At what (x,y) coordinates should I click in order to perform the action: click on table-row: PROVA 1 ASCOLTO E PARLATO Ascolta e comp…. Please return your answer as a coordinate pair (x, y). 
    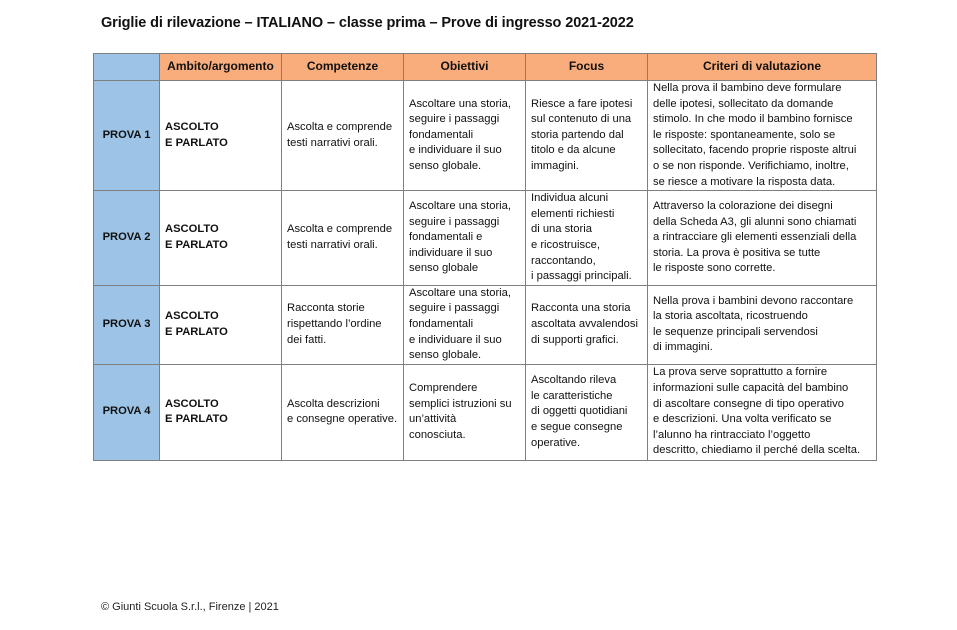
    Looking at the image, I should click on (485, 135).